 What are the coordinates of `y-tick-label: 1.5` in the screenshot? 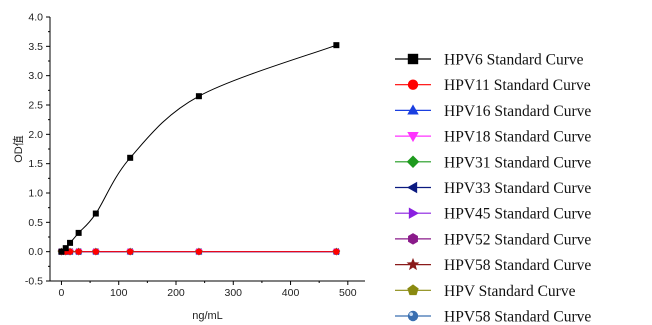 It's located at (35, 164).